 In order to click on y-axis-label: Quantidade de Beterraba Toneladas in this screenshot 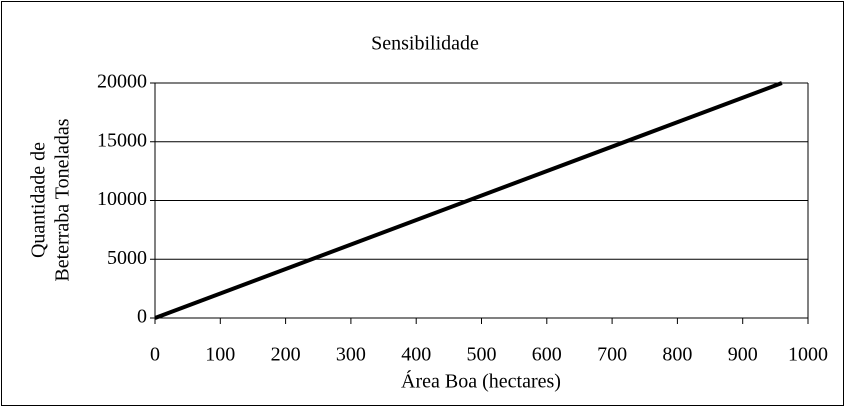, I will do `click(51, 199)`.